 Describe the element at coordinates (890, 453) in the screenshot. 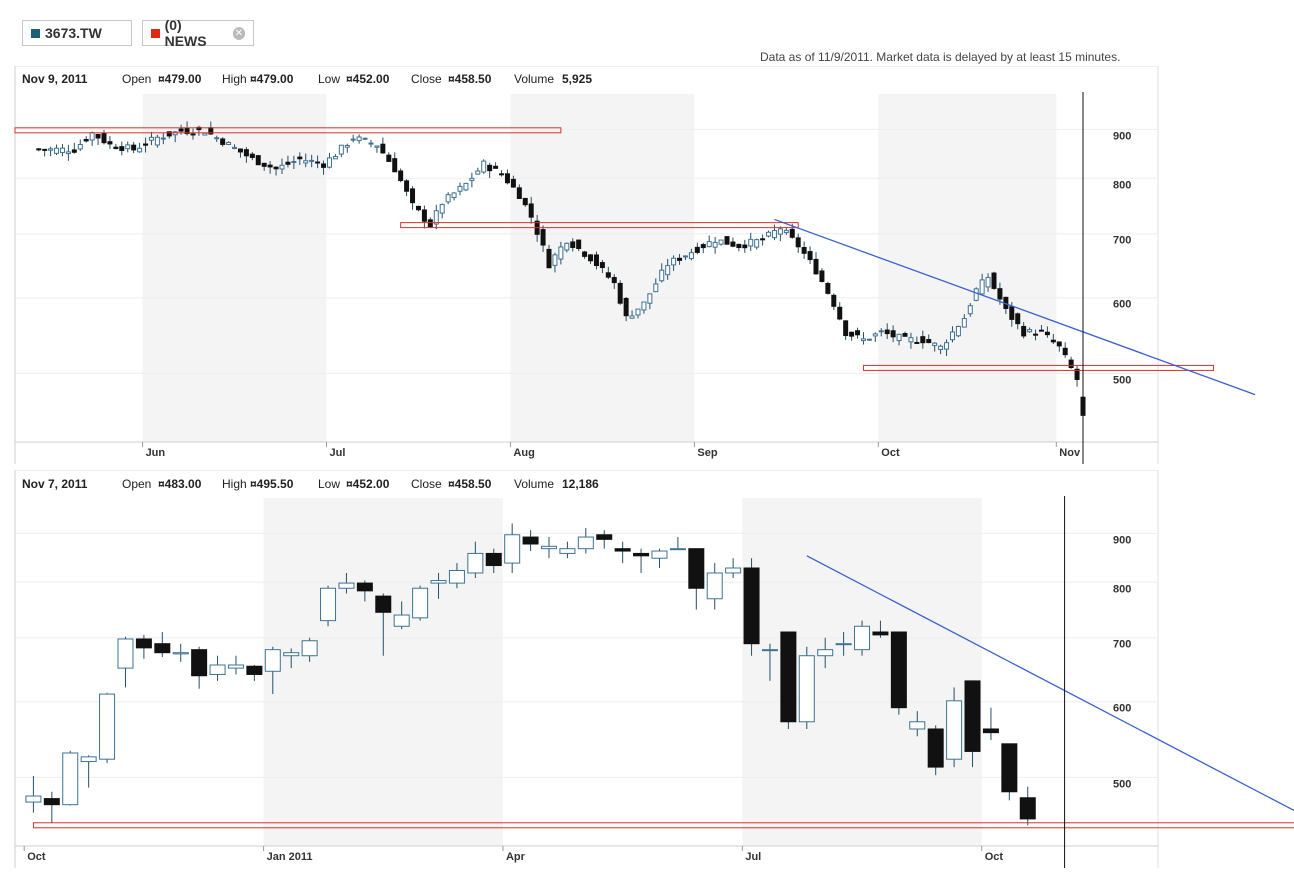

I see `x-tick-label: Oct` at that location.